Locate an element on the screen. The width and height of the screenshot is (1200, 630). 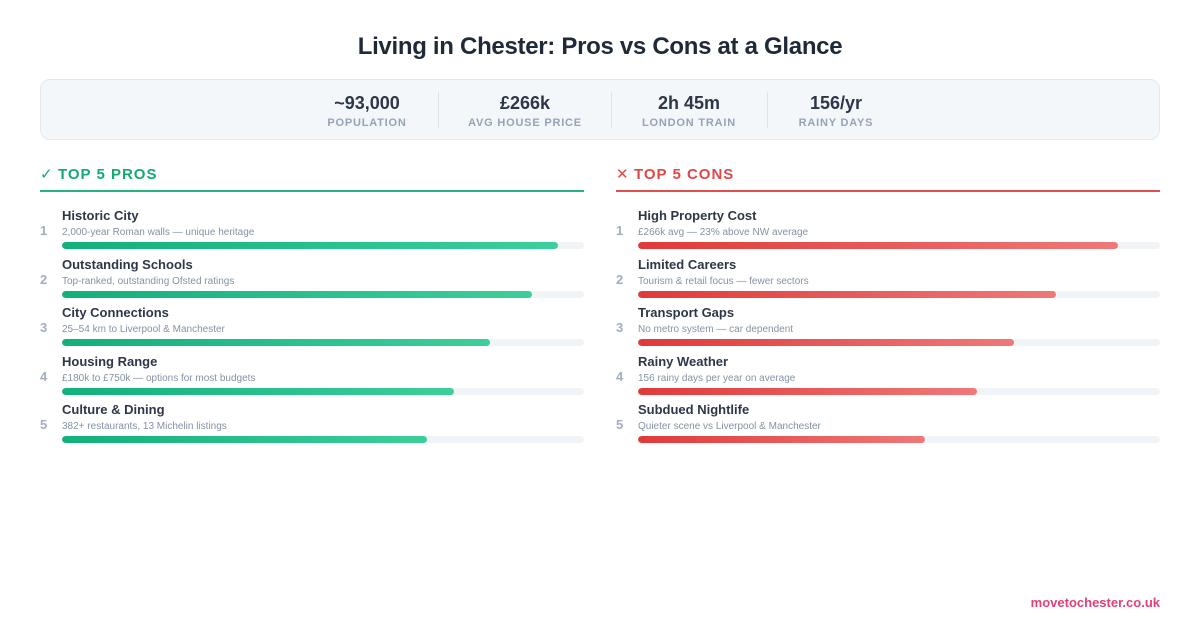
stat-avg-house-price: £266k AVG HOUSE PRICE is located at coordinates (525, 110).